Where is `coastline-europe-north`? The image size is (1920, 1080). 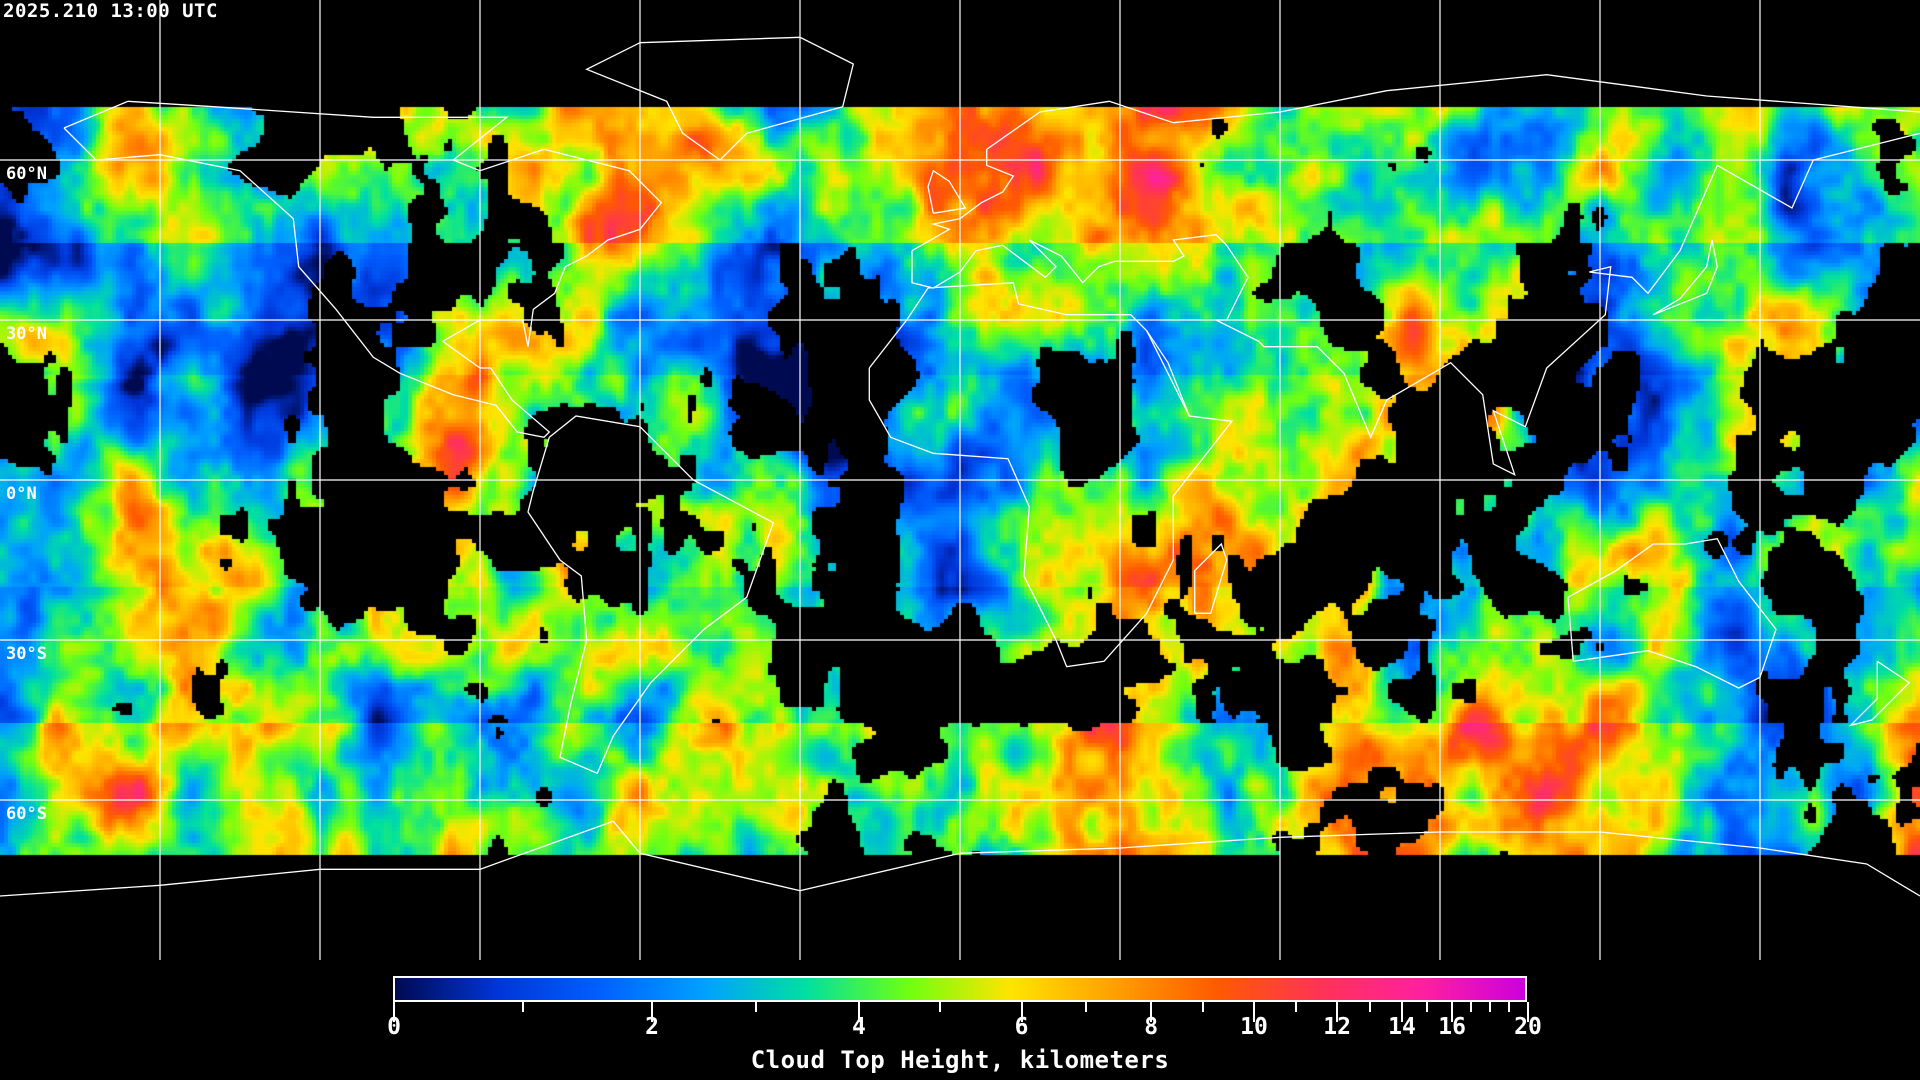
coastline-europe-north is located at coordinates (1415, 163).